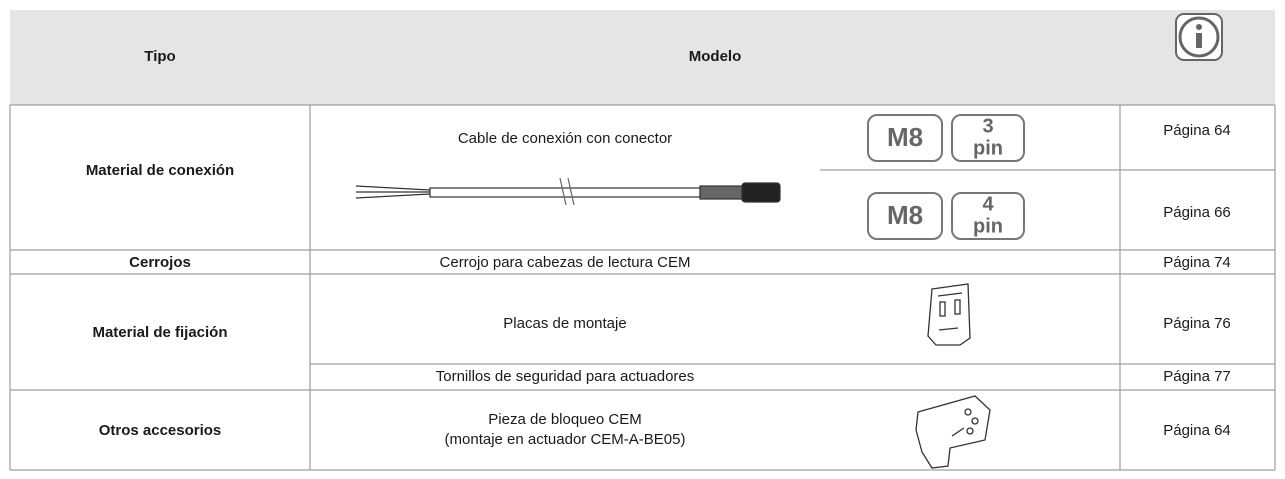  I want to click on m8-3pin: M8 3 pin, so click(946, 138).